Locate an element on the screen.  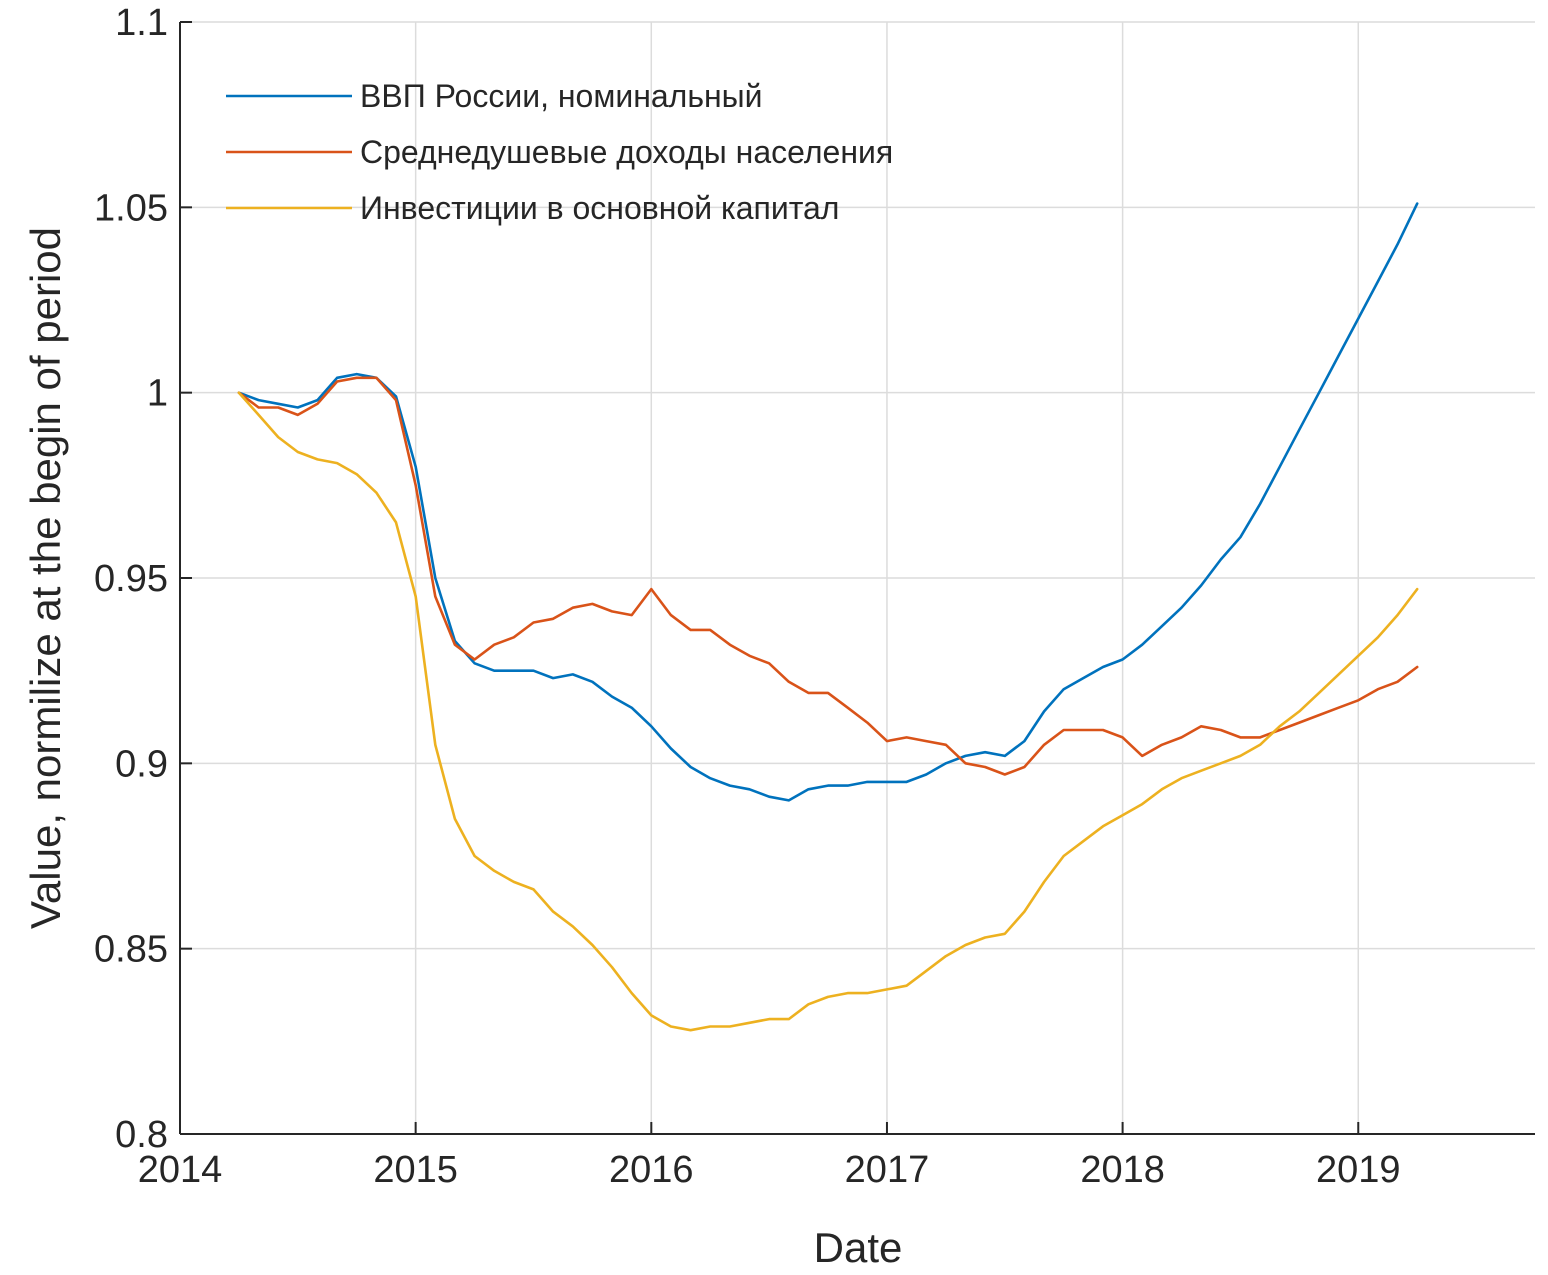
y-tick-label: 0.85 is located at coordinates (131, 950).